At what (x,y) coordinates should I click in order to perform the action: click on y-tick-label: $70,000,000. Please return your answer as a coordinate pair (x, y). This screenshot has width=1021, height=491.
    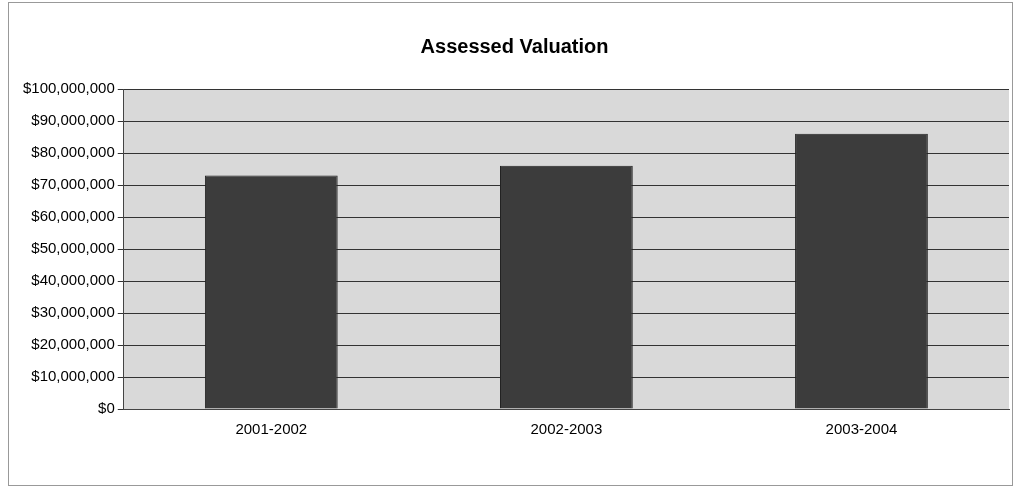
    Looking at the image, I should click on (73, 184).